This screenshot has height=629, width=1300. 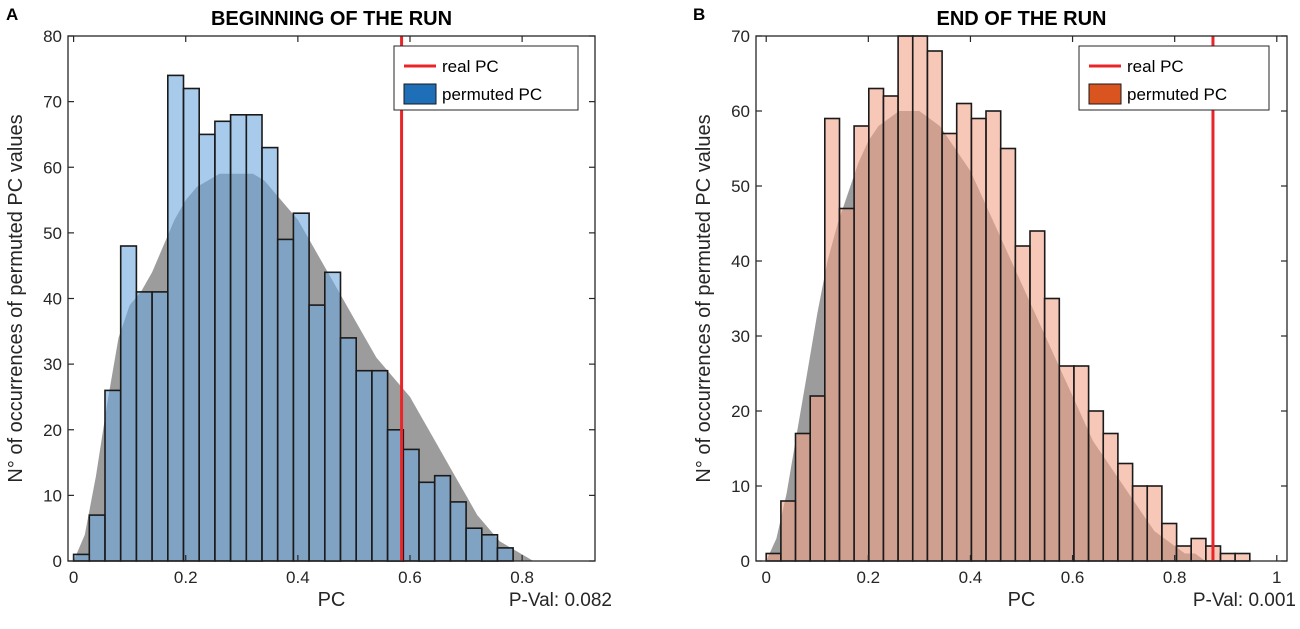 What do you see at coordinates (410, 577) in the screenshot?
I see `panel-a-x-tick-label: 0.6` at bounding box center [410, 577].